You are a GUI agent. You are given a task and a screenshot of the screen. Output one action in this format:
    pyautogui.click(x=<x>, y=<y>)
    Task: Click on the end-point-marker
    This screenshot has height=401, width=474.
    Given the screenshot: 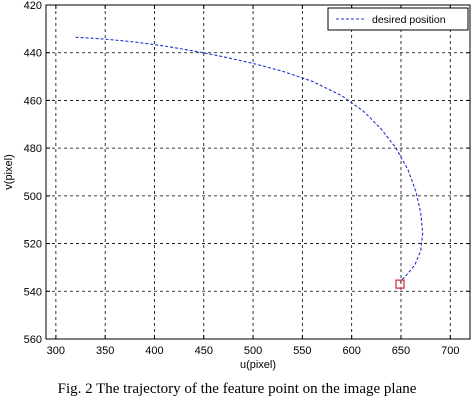 What is the action you would take?
    pyautogui.click(x=400, y=284)
    